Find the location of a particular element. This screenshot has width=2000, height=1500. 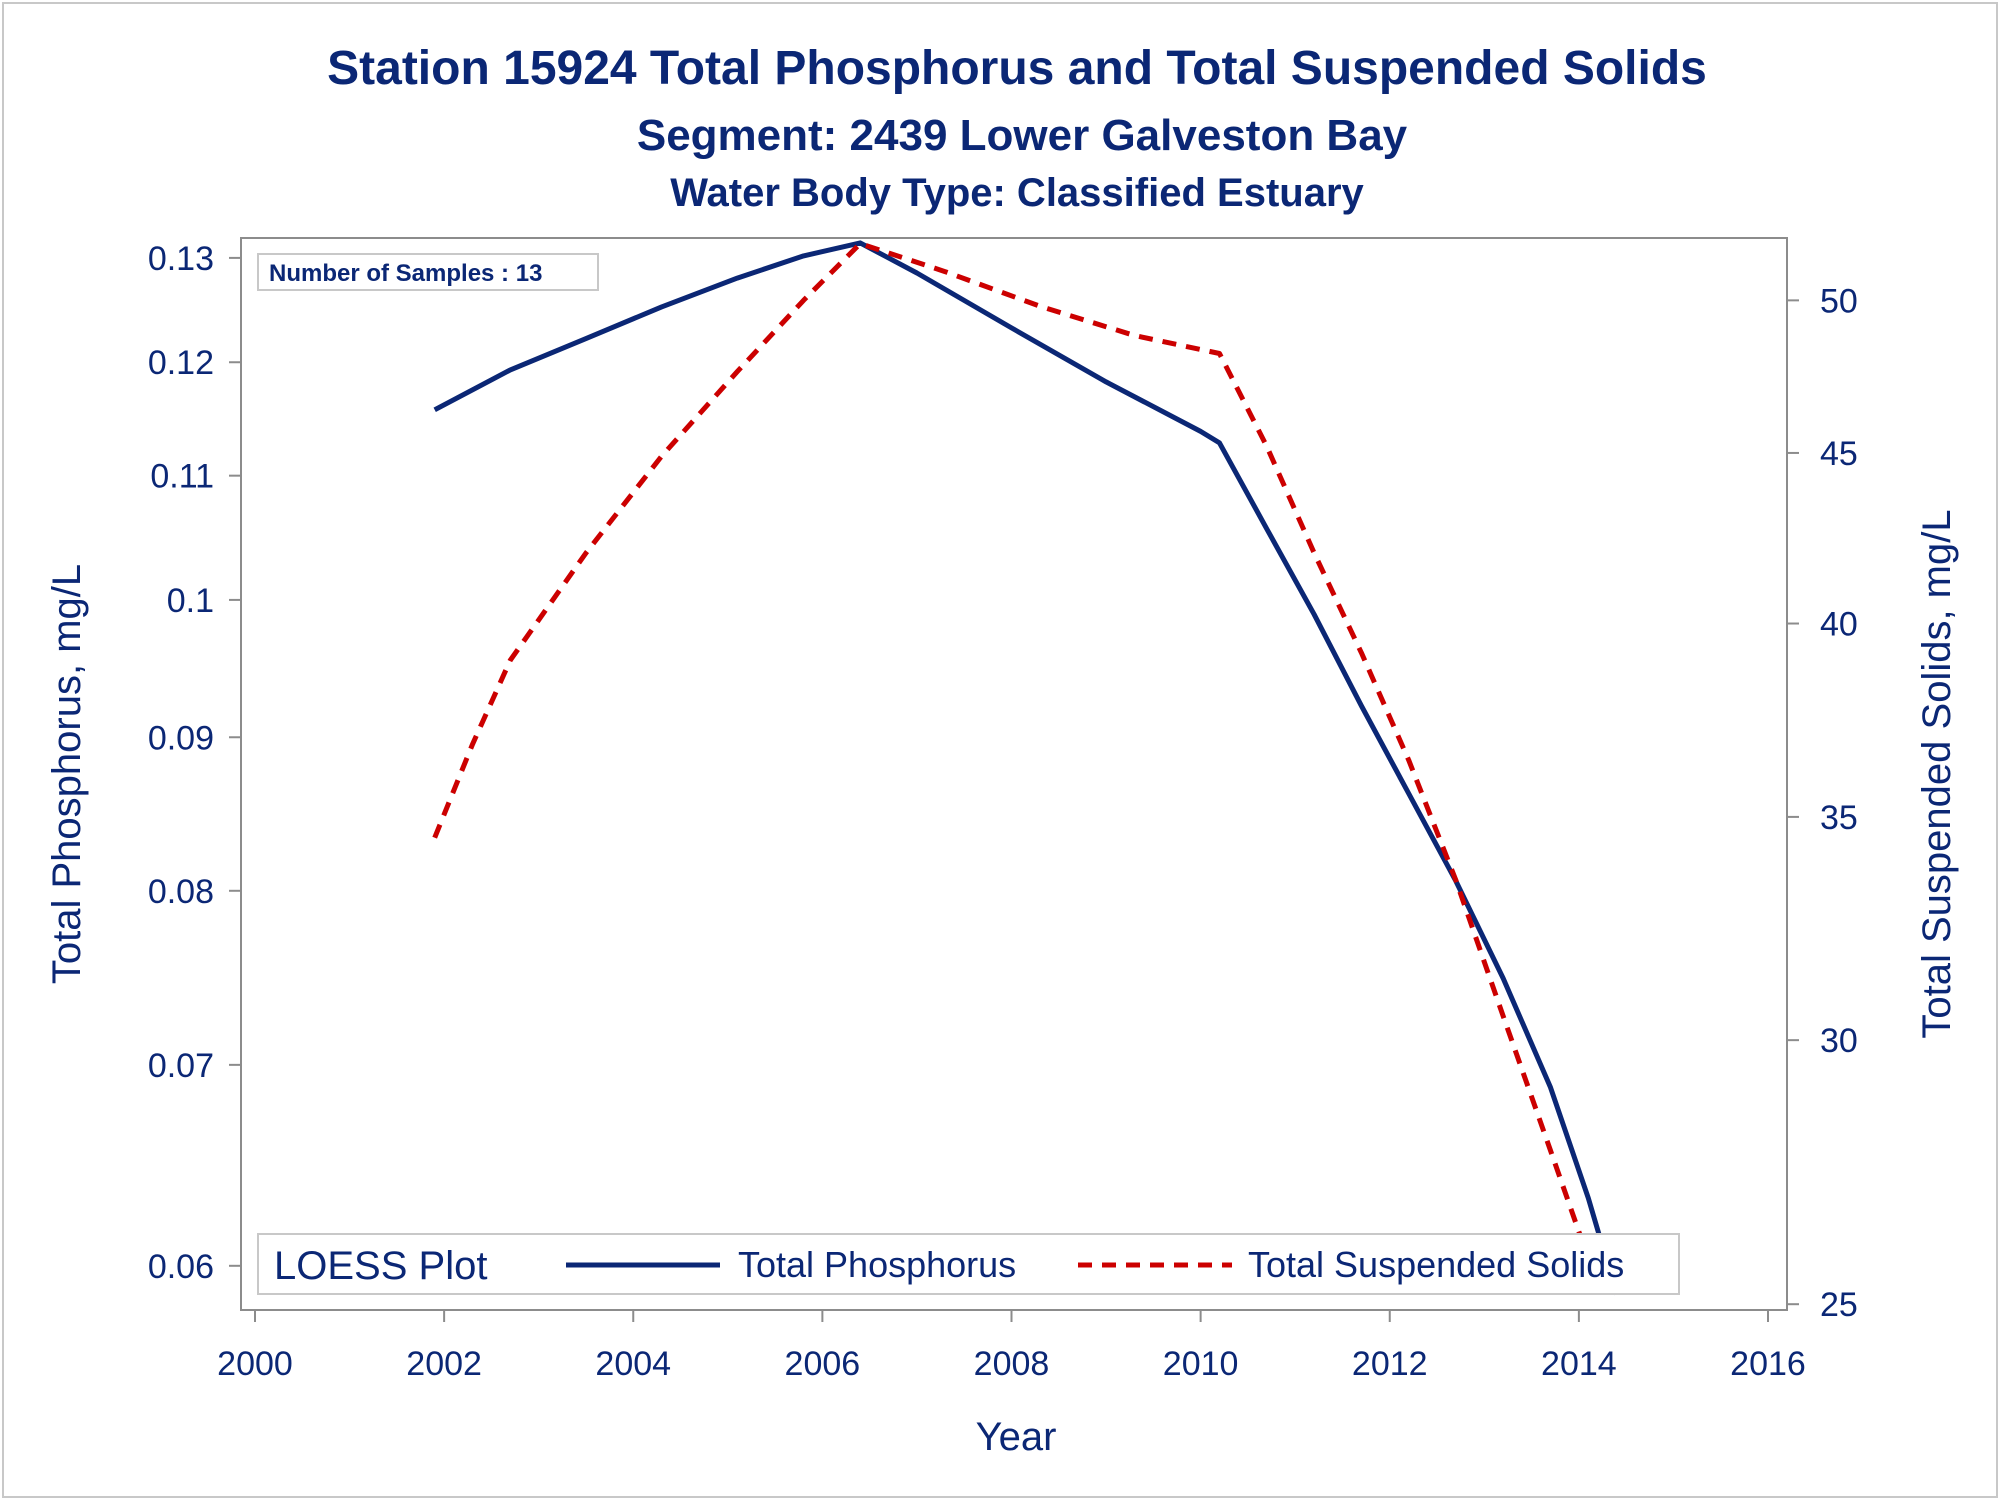

legend-label-solids: Total Suspended Solids is located at coordinates (1436, 1264).